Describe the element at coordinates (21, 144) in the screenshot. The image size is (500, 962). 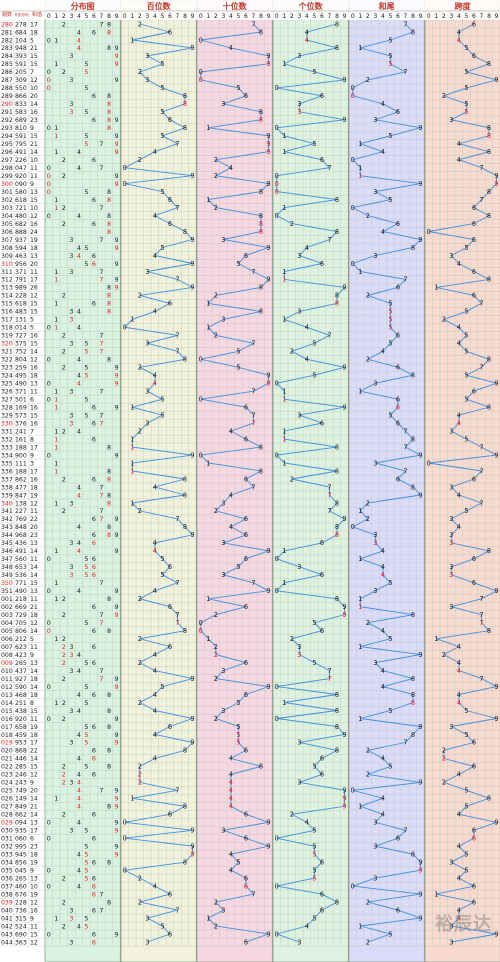
I see `winning-number: 795` at that location.